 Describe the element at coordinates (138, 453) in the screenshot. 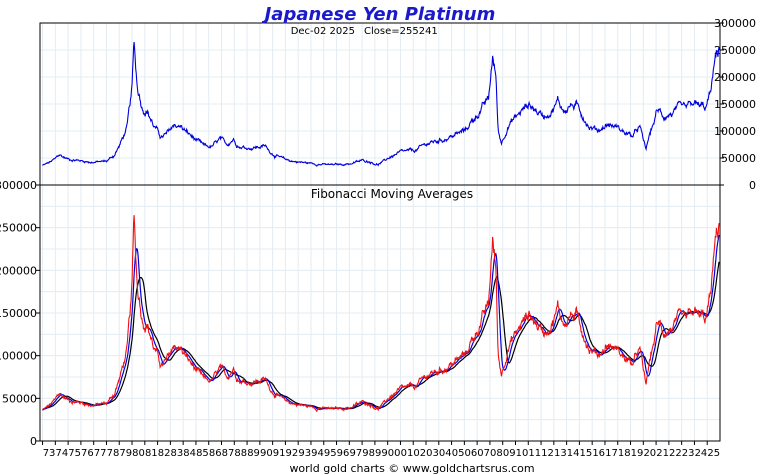

I see `x-tick-label: 80` at that location.